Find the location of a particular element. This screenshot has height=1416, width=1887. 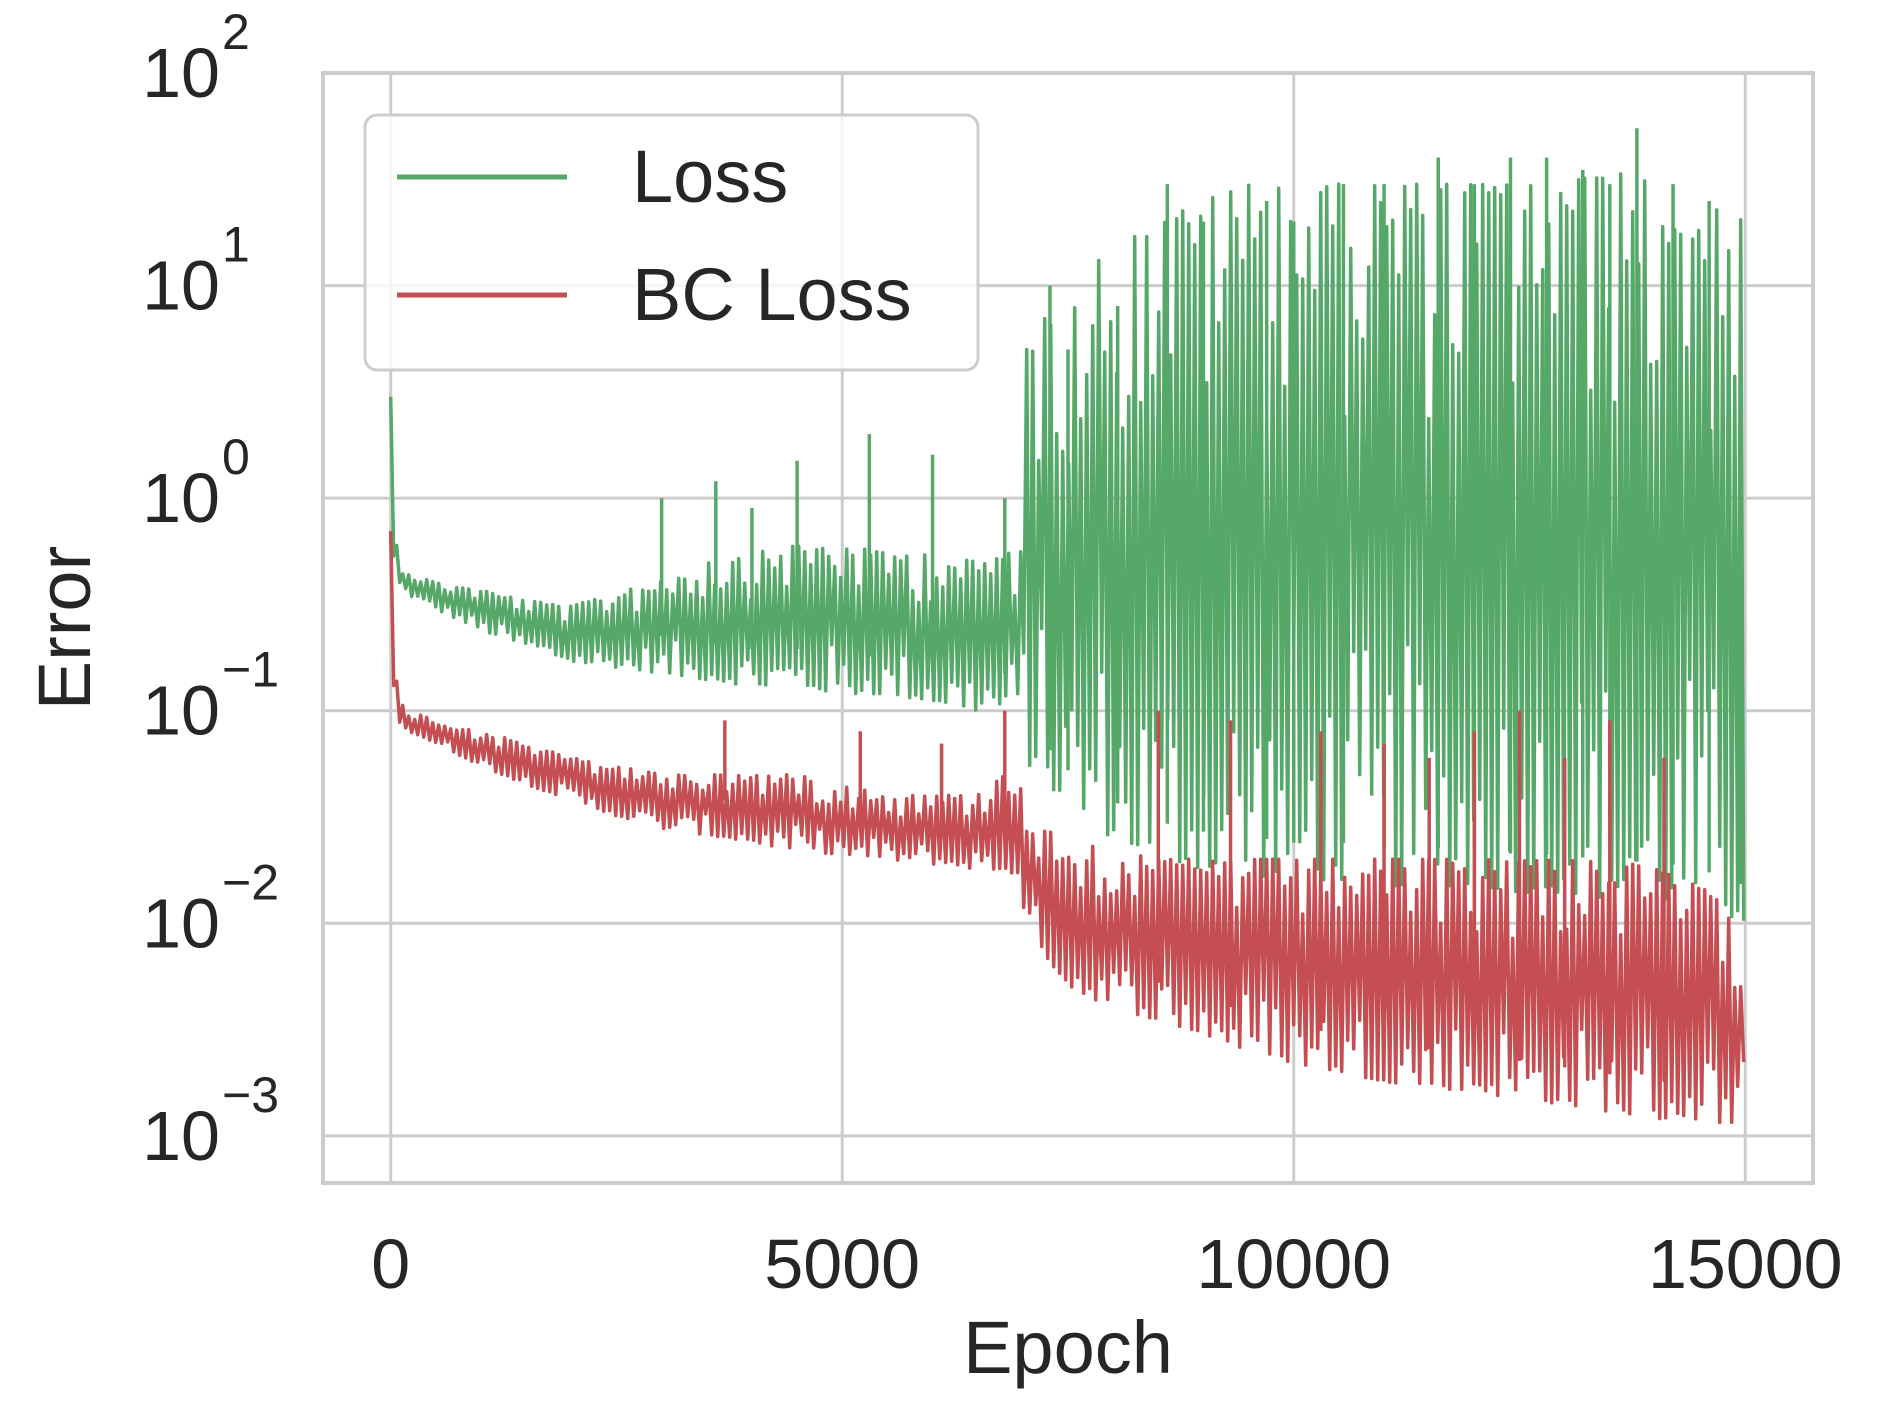

y-tick-exponent: −1 is located at coordinates (250, 670).